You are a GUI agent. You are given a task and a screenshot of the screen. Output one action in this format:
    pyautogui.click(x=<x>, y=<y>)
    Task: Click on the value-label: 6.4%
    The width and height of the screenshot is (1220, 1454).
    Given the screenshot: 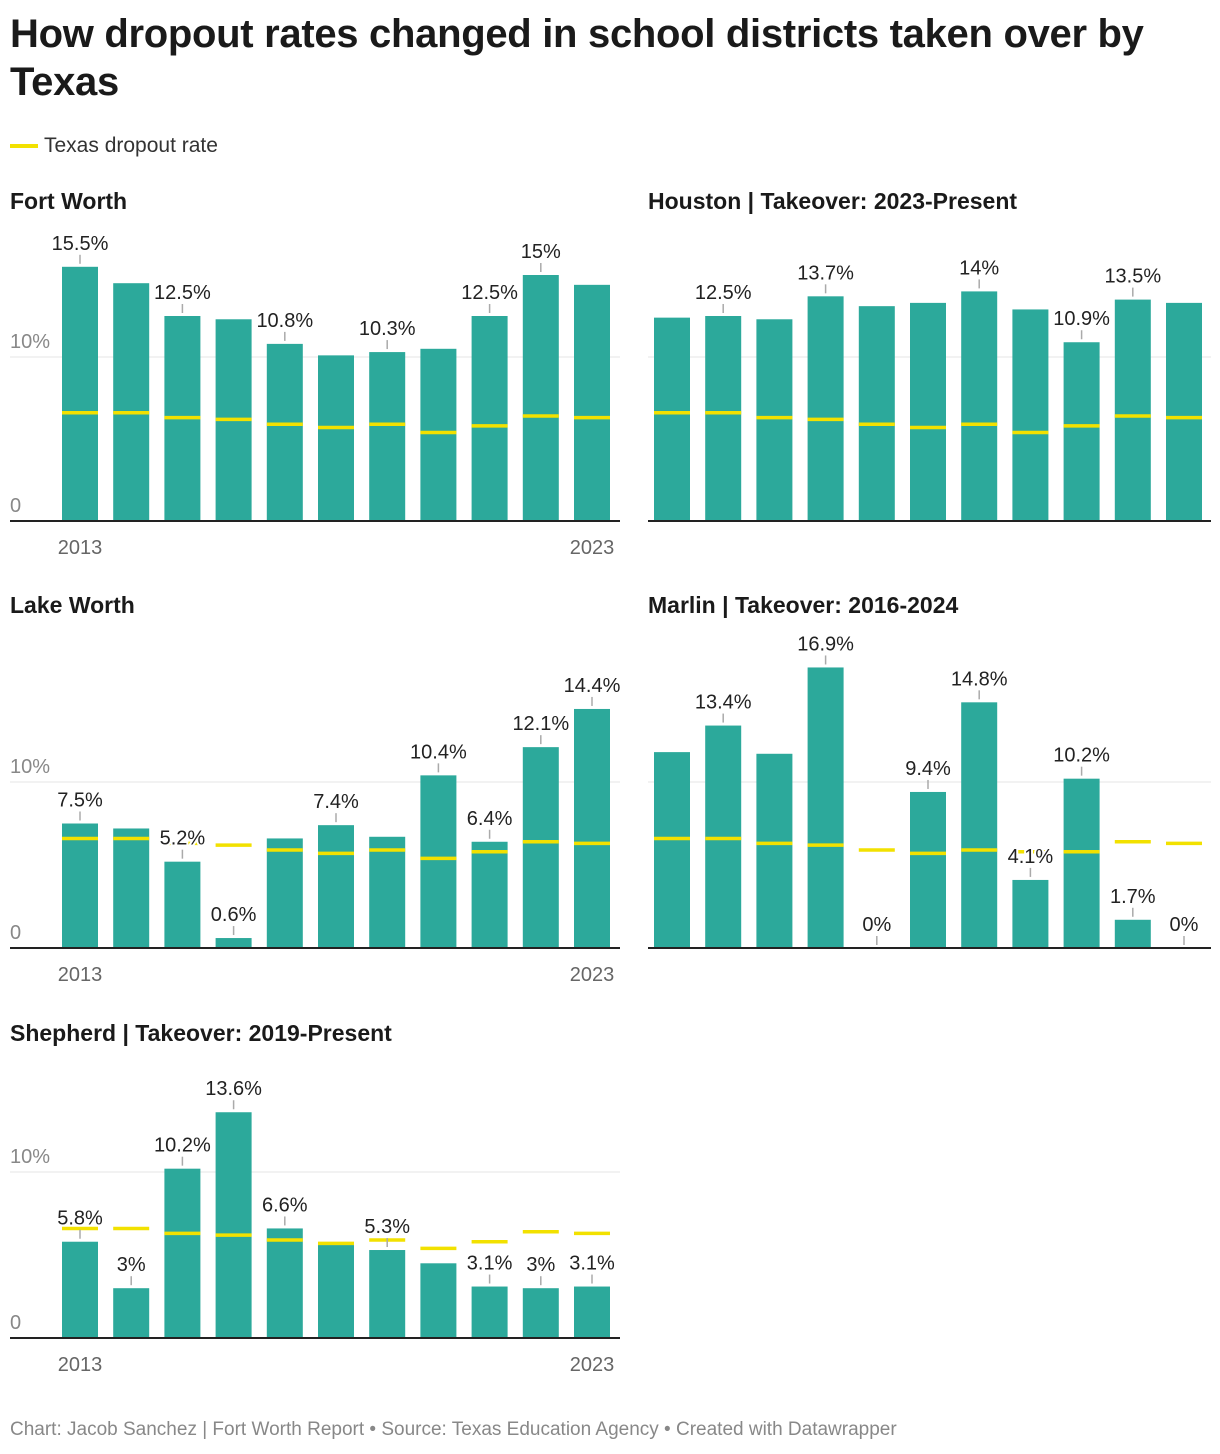 What is the action you would take?
    pyautogui.click(x=490, y=819)
    